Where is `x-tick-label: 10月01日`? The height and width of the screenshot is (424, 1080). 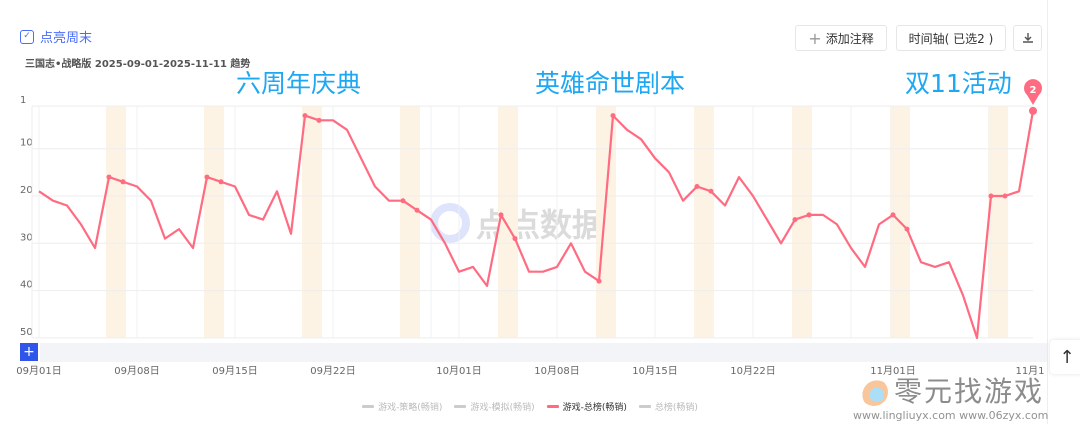
x-tick-label: 10月01日 is located at coordinates (458, 371).